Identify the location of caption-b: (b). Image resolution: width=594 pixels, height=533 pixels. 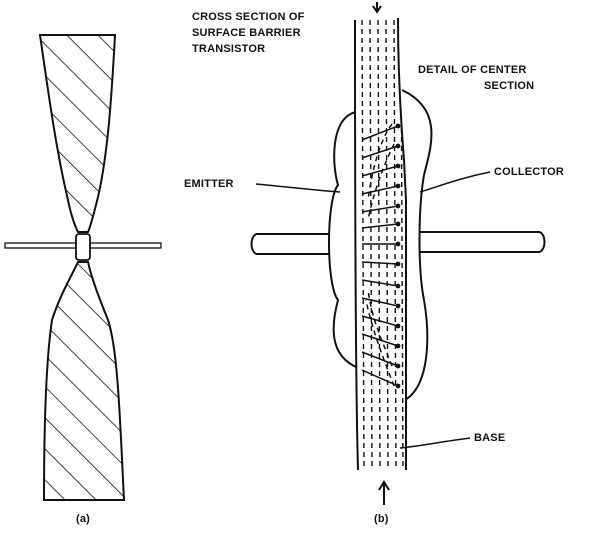
(381, 519).